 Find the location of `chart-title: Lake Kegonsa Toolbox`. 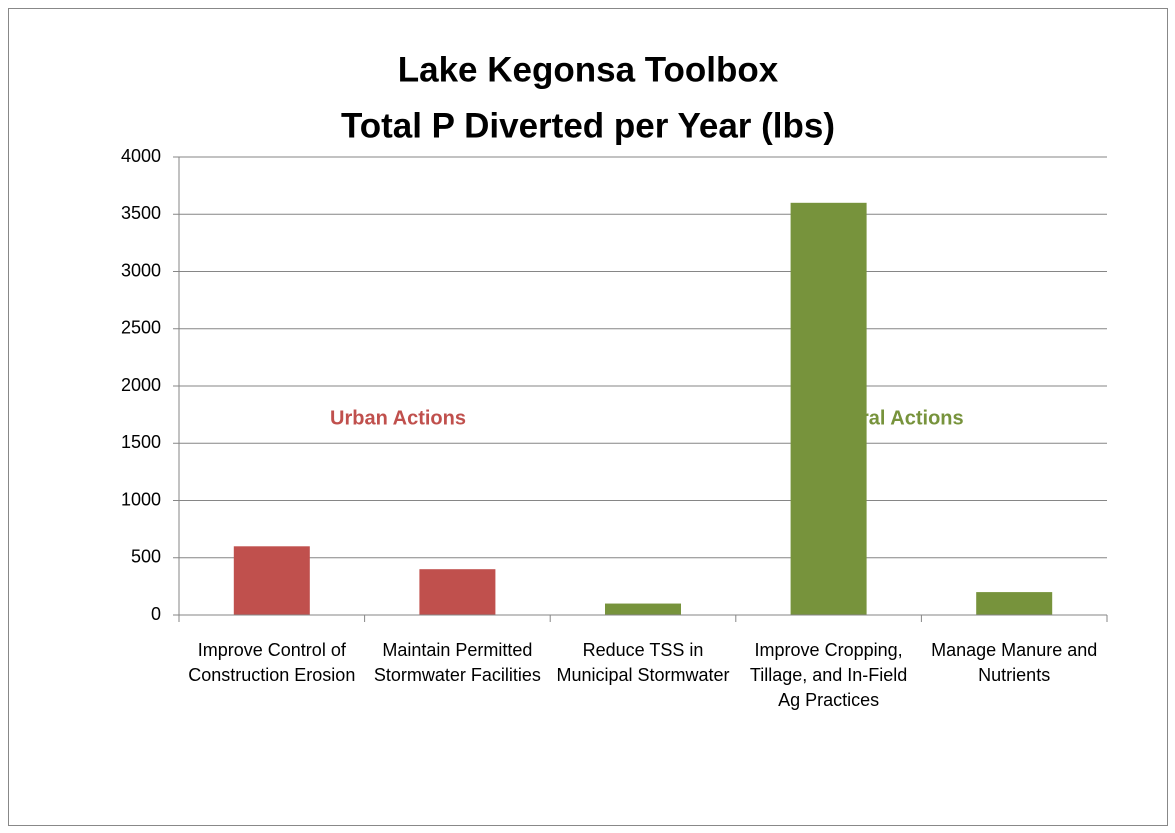

chart-title: Lake Kegonsa Toolbox is located at coordinates (588, 69).